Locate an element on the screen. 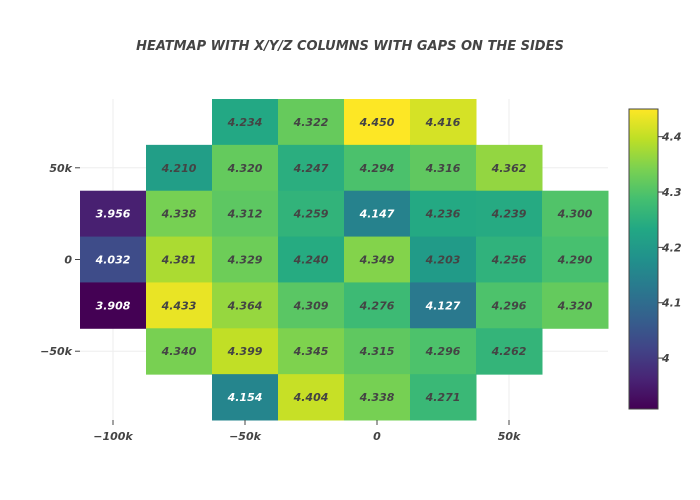  x-tick-label: 0 is located at coordinates (377, 436).